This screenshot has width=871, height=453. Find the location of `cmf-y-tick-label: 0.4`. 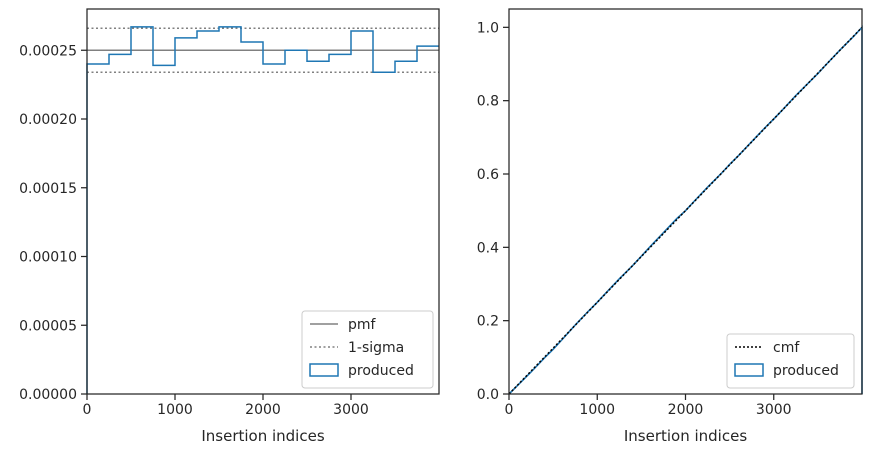

cmf-y-tick-label: 0.4 is located at coordinates (488, 248).